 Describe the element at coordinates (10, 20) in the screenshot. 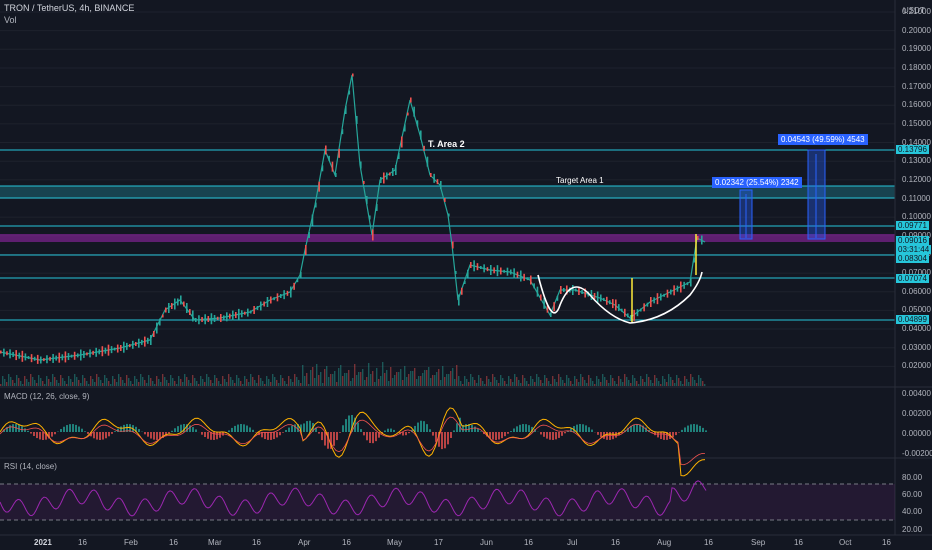

I see `volume-label: Vol` at that location.